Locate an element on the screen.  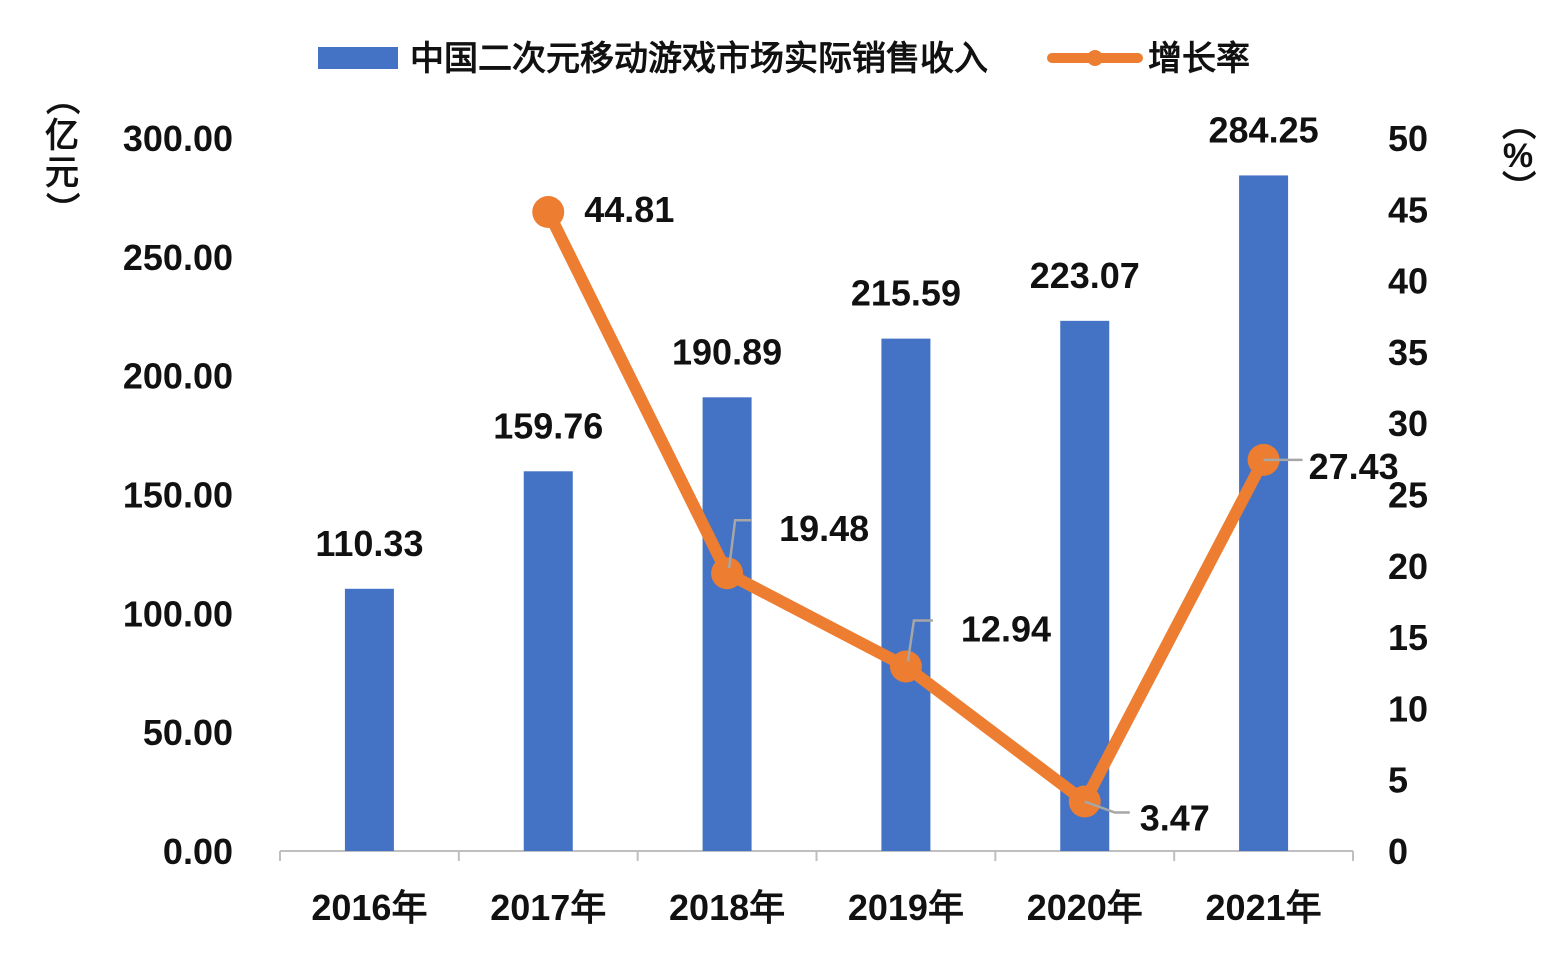
left-tick-label: 100.00 is located at coordinates (178, 613).